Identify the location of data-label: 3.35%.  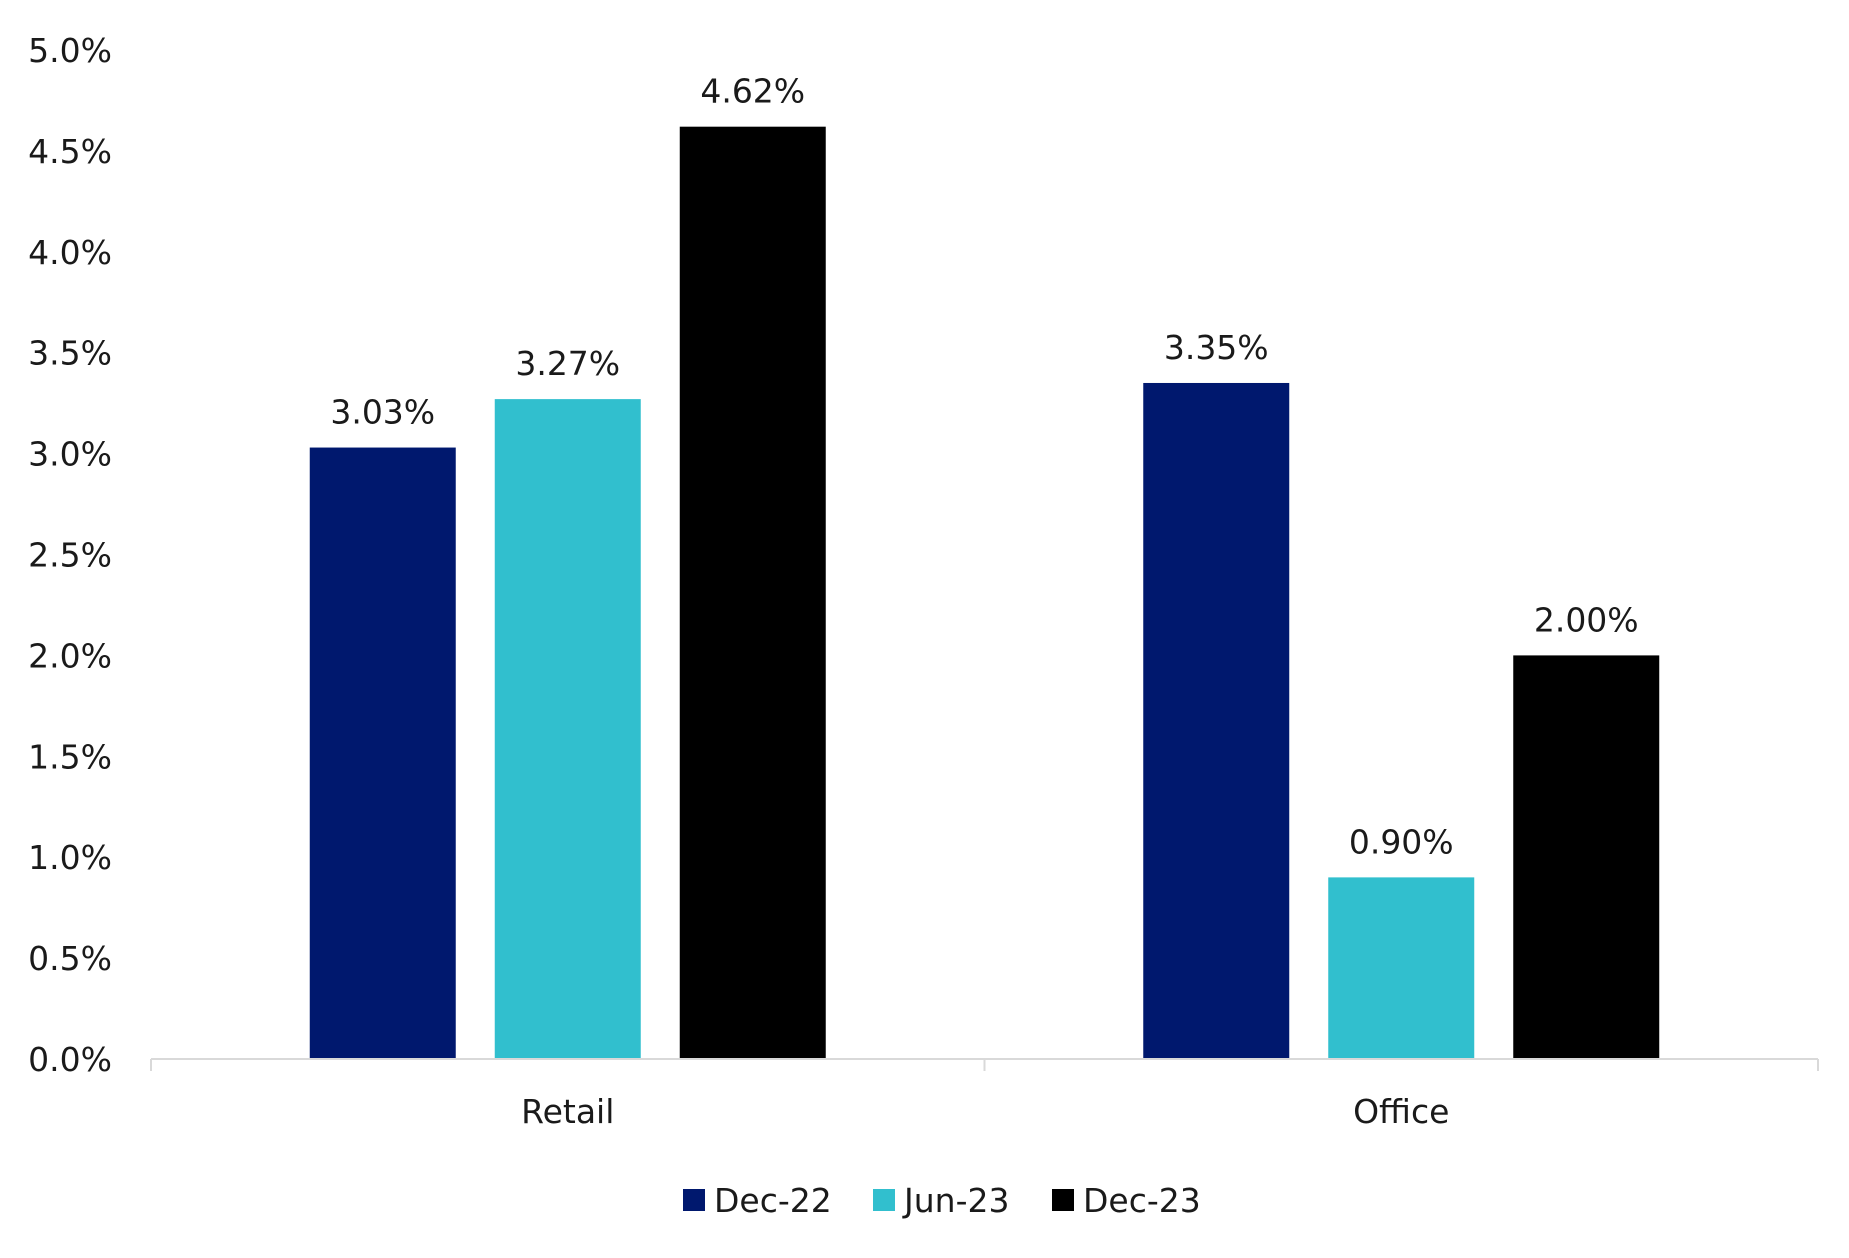
(1216, 347).